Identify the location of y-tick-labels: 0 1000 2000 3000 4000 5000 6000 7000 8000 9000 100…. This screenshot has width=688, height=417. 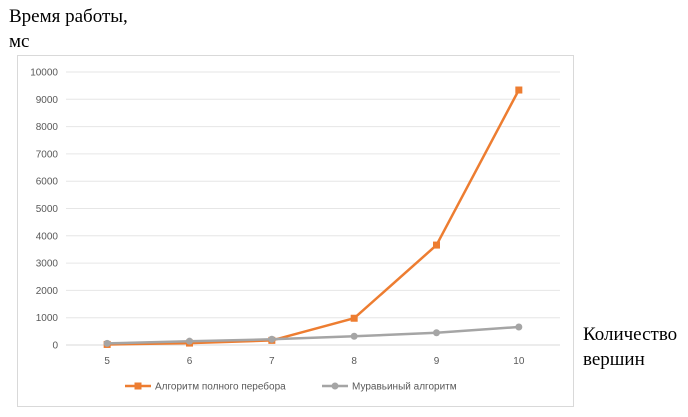
(44, 210).